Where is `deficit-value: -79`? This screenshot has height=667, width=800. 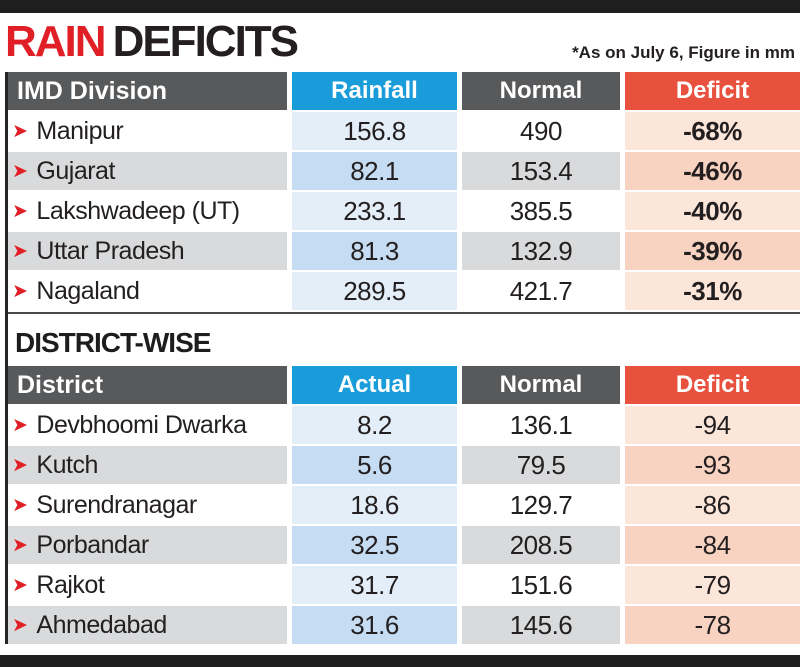 deficit-value: -79 is located at coordinates (712, 585).